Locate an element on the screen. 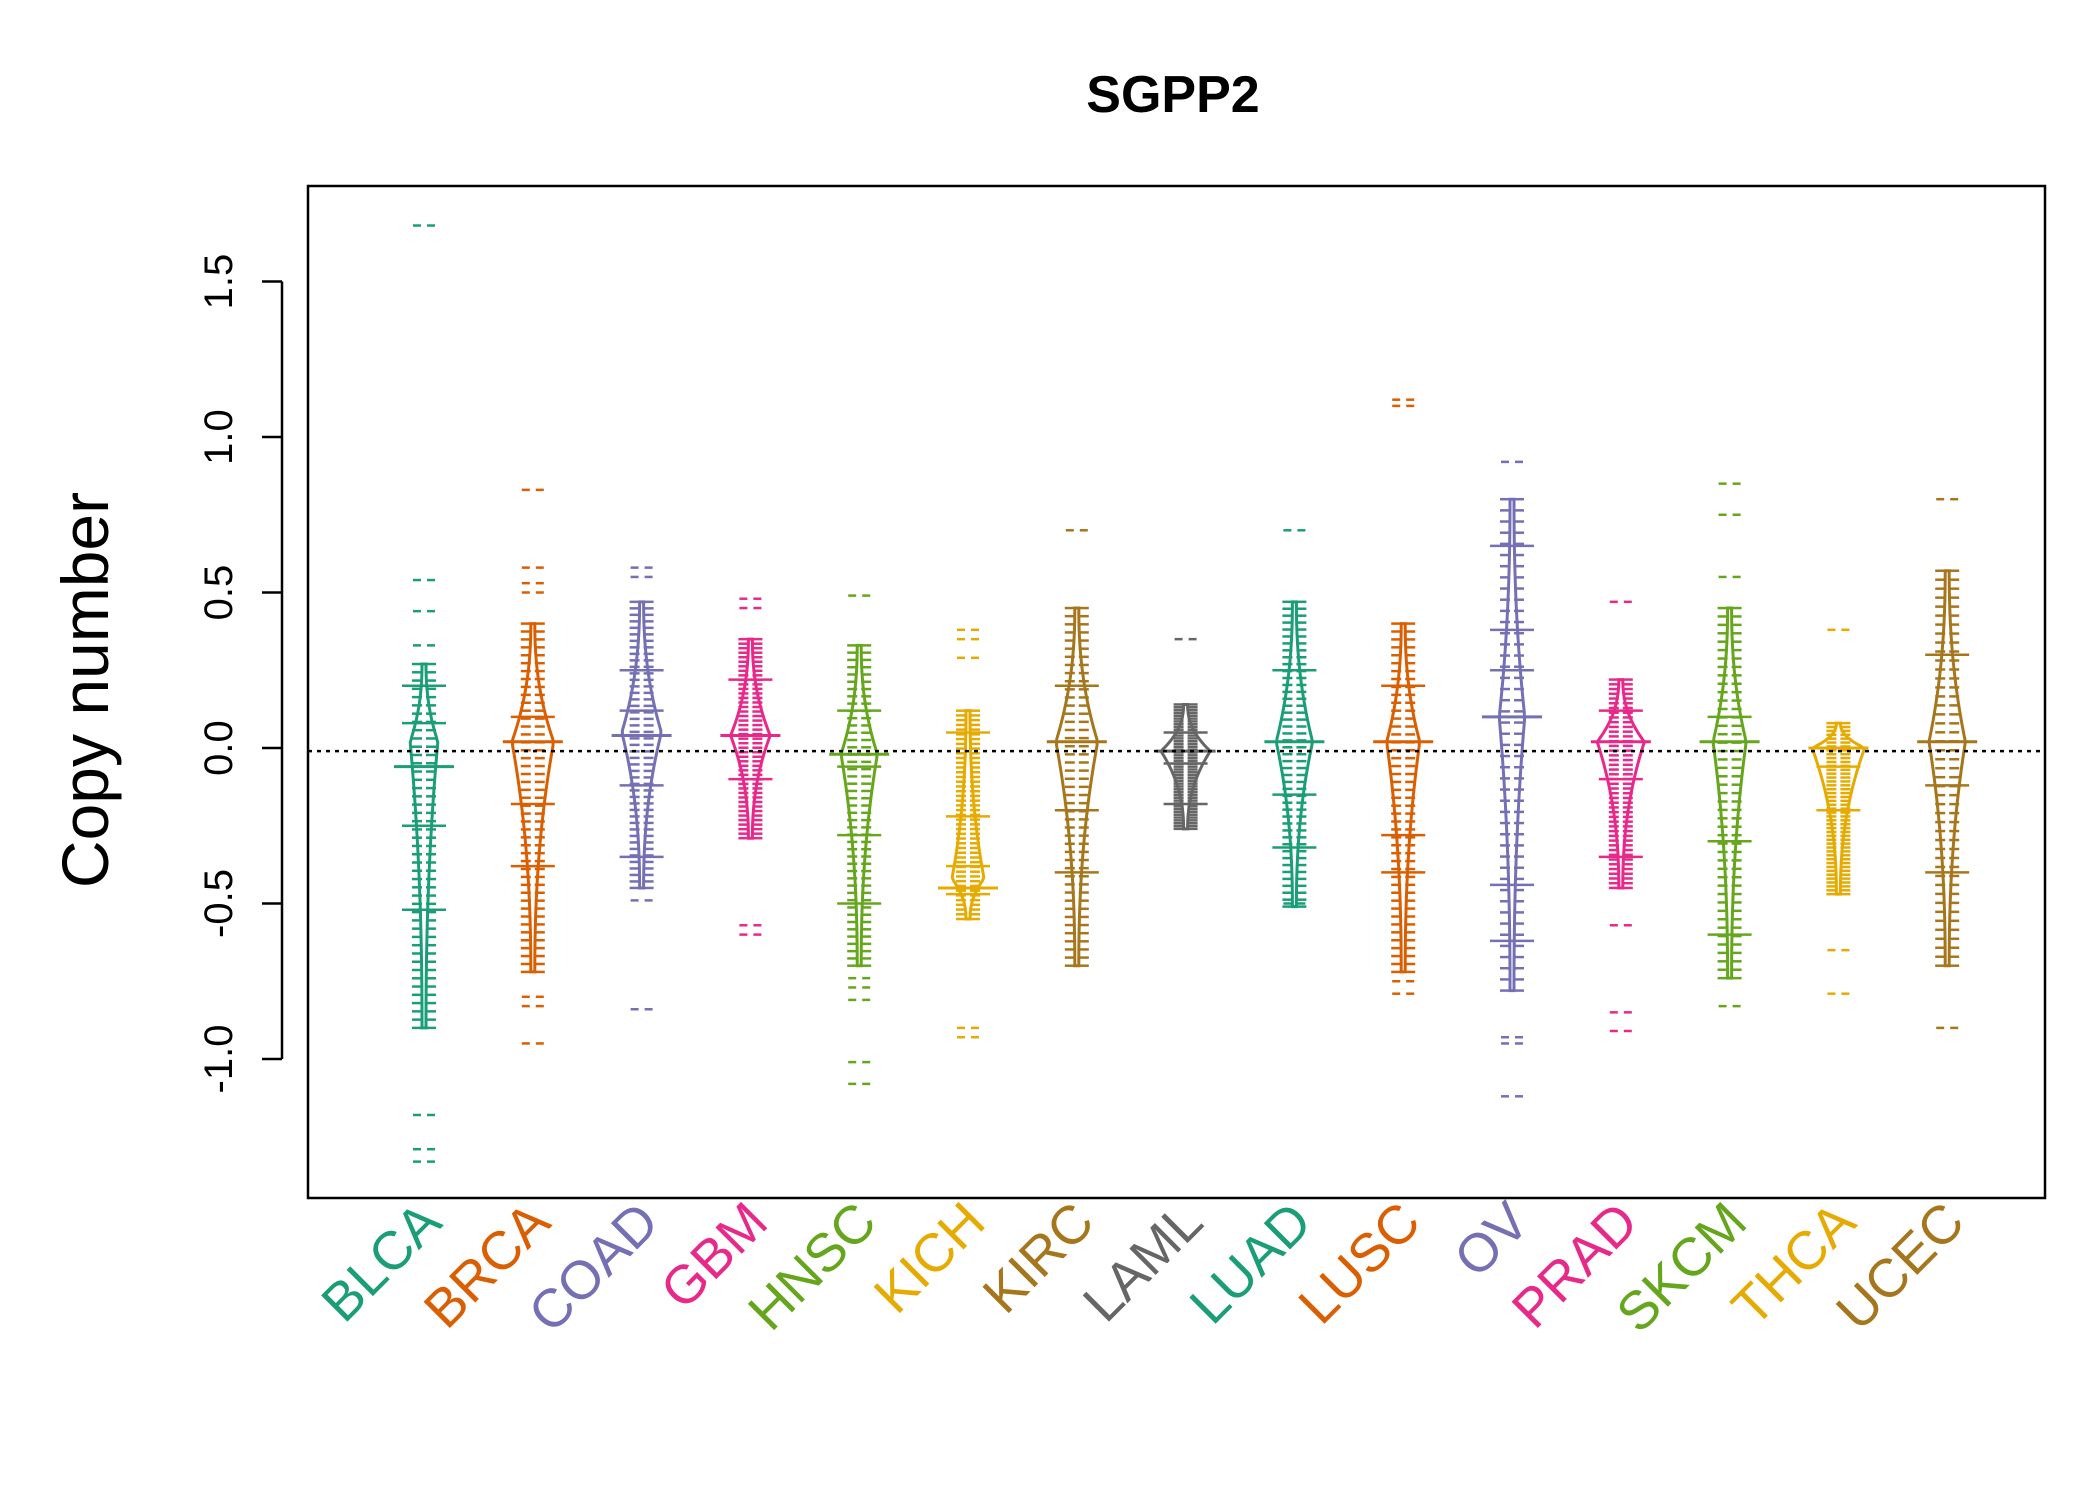 The height and width of the screenshot is (1500, 2100). bean-thca is located at coordinates (1838, 811).